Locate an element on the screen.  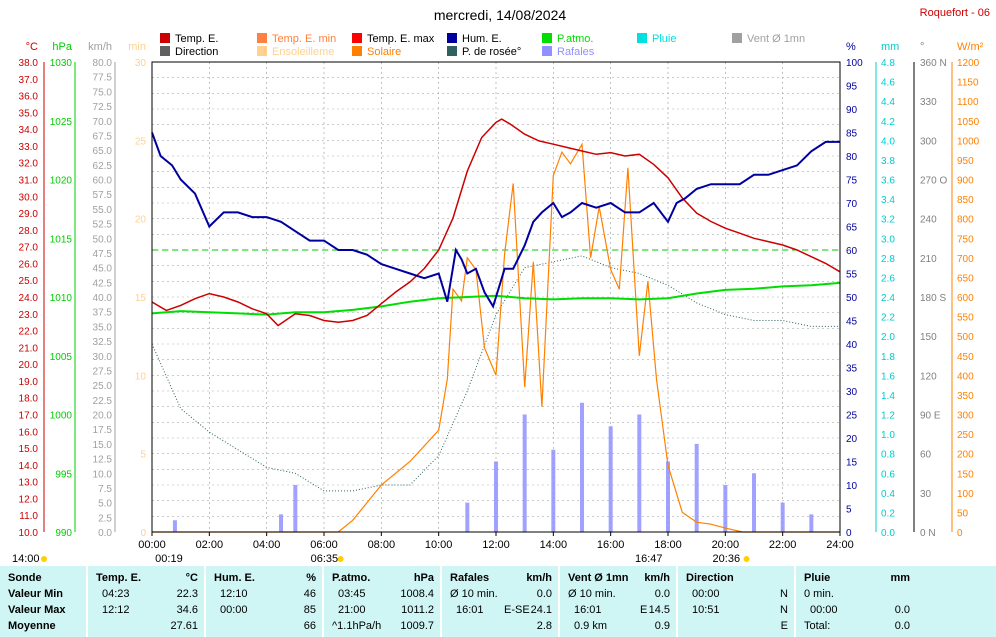
vent-min-a: Ø 10 min. is located at coordinates (592, 594).